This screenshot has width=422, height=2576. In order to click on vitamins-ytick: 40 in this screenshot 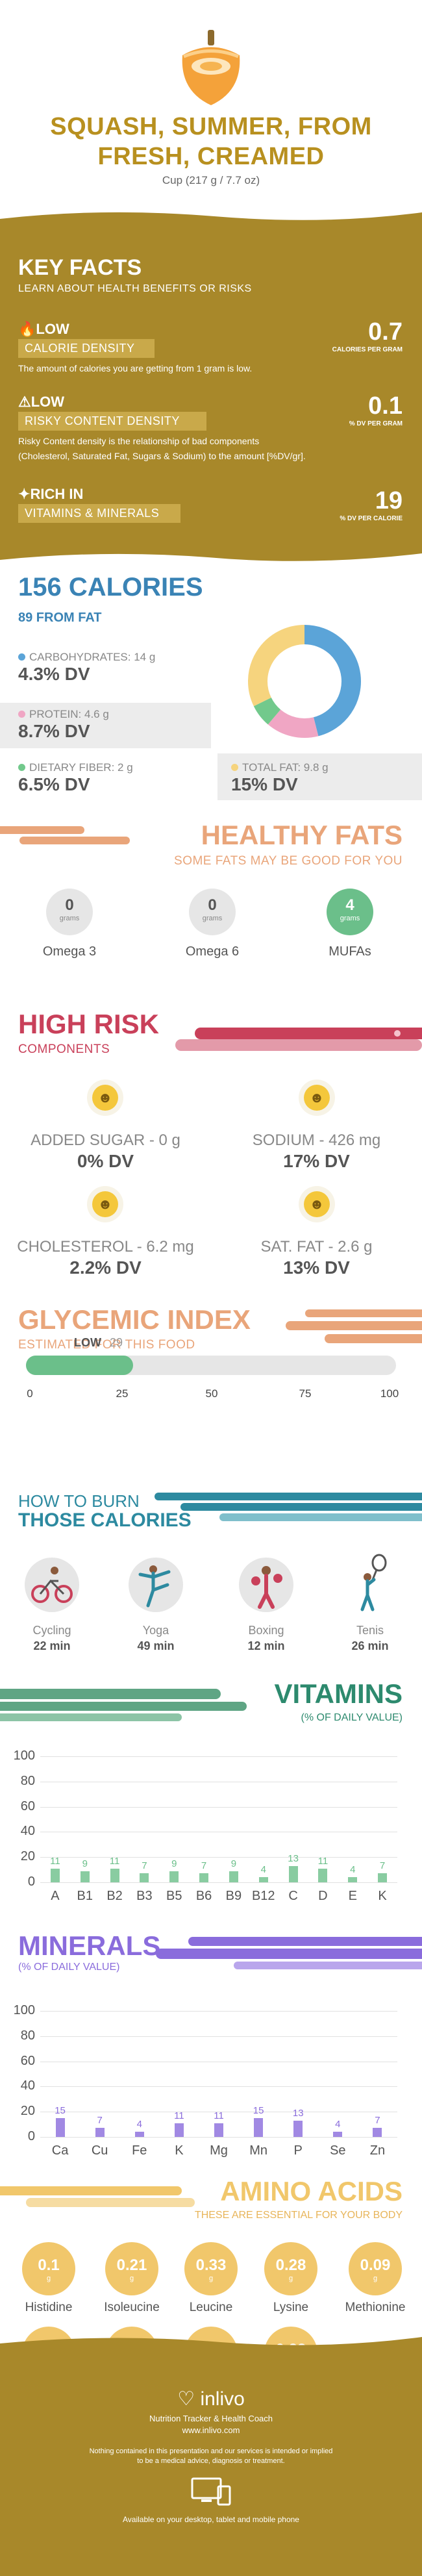, I will do `click(27, 1831)`.